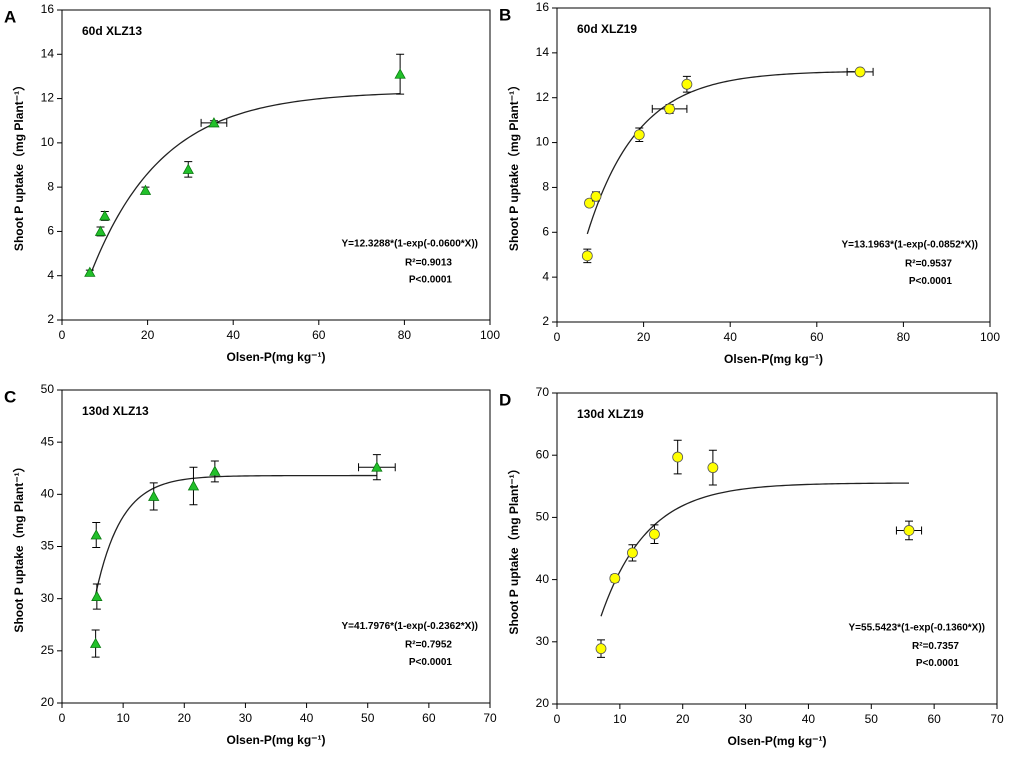 The image size is (1010, 762). I want to click on panel-title: 60d XLZ19, so click(607, 29).